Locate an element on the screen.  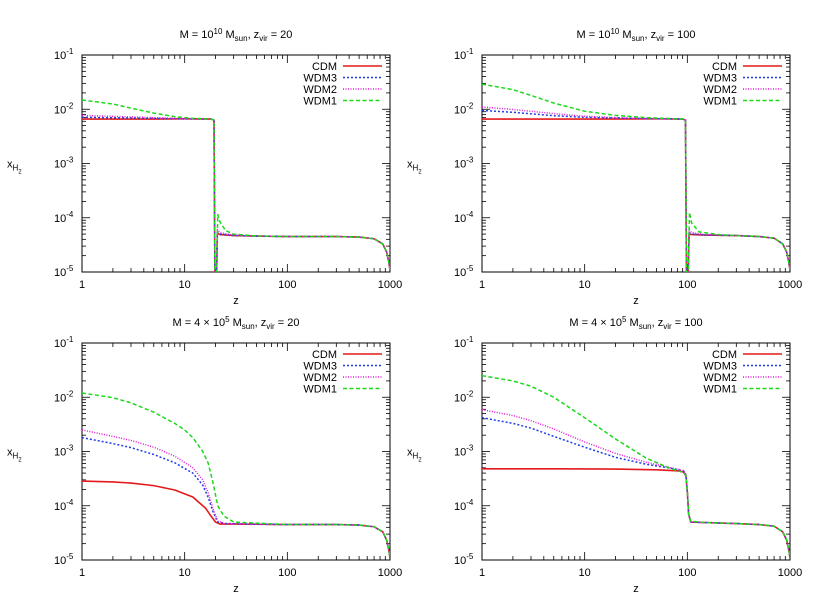
x-axis-label: z is located at coordinates (236, 589).